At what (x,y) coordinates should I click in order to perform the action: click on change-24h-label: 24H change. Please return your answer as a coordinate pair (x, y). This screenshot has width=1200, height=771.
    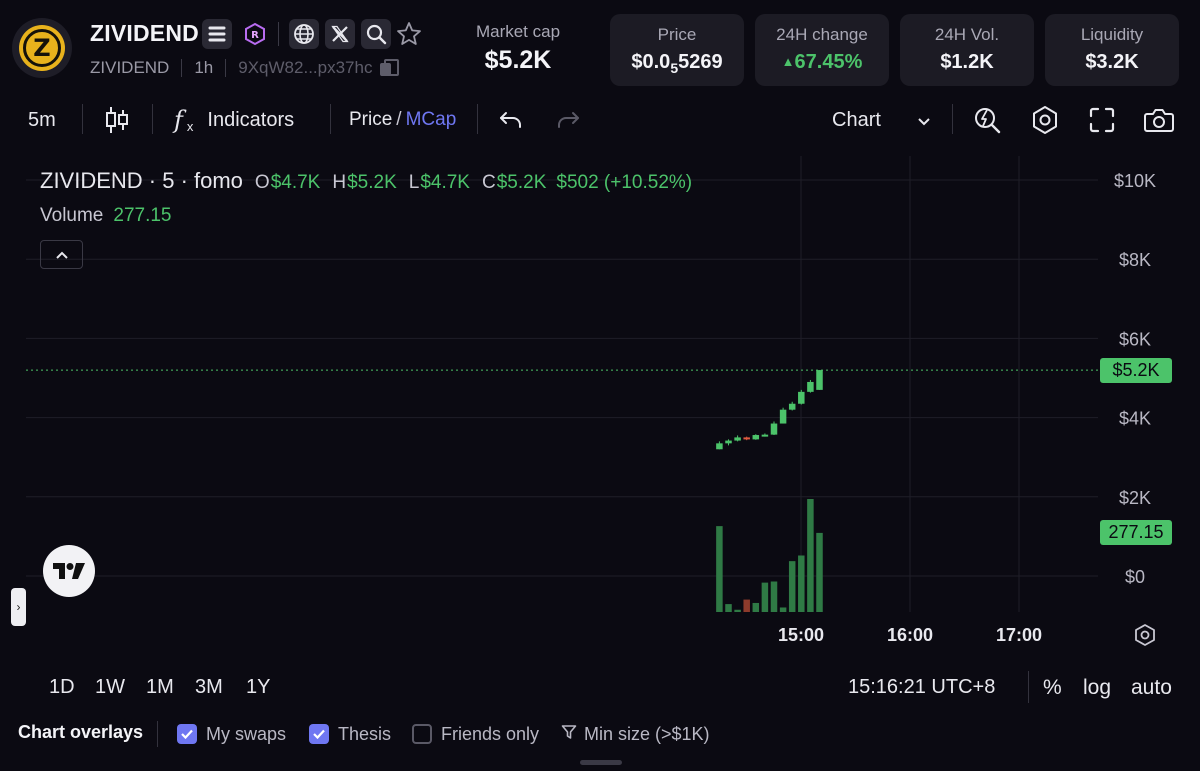
    Looking at the image, I should click on (822, 34).